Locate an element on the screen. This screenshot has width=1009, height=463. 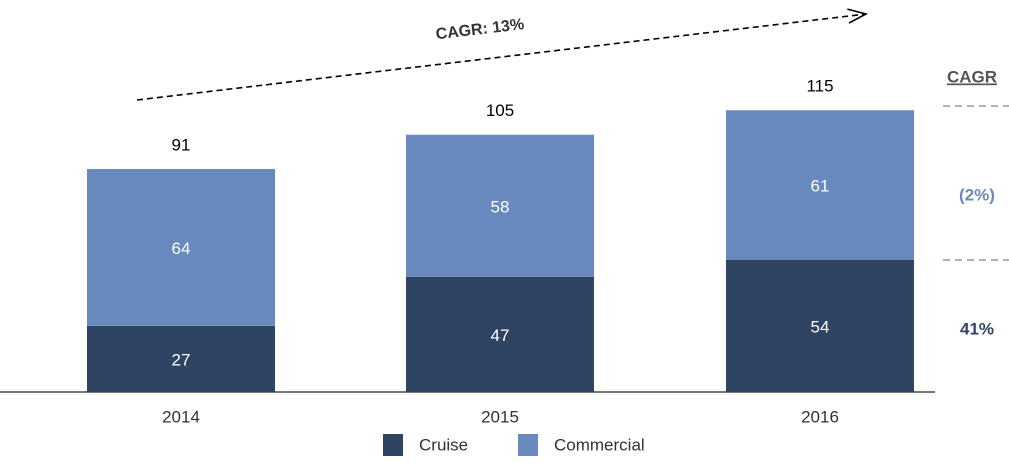
x-tick-label: 2014 is located at coordinates (181, 416).